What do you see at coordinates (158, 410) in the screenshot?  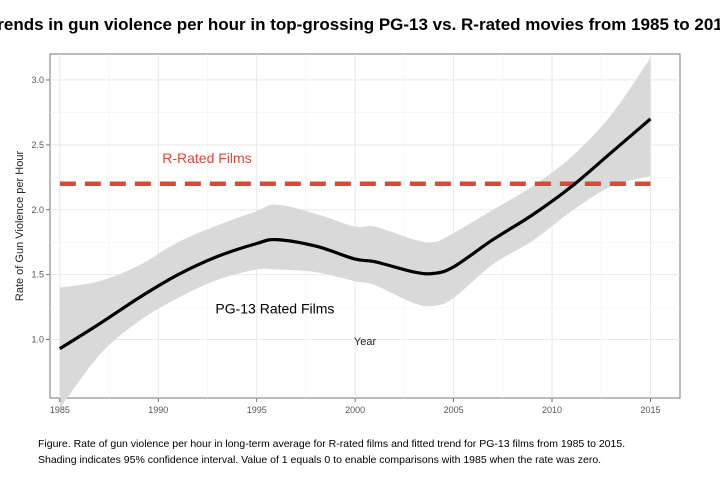 I see `x-tick-label: 1990` at bounding box center [158, 410].